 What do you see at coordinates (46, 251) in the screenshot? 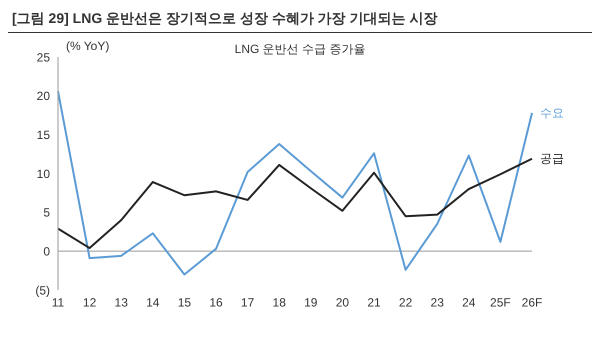
I see `y-tick-label: 0` at bounding box center [46, 251].